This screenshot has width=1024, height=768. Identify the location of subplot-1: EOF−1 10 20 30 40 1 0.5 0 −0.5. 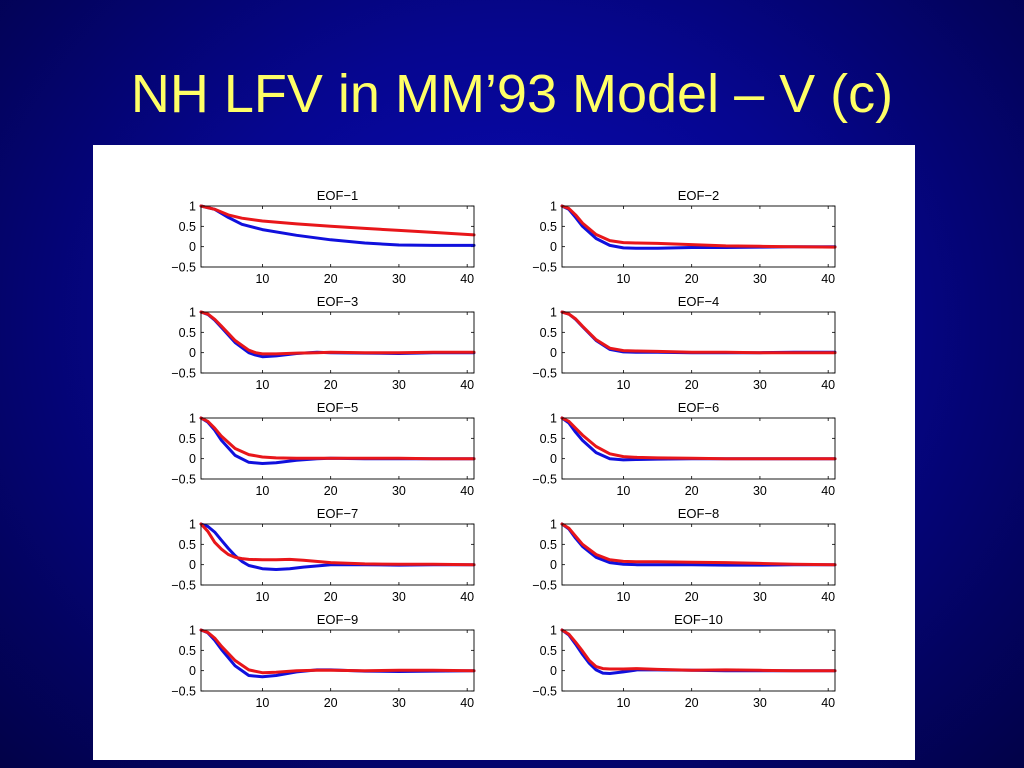
(323, 237).